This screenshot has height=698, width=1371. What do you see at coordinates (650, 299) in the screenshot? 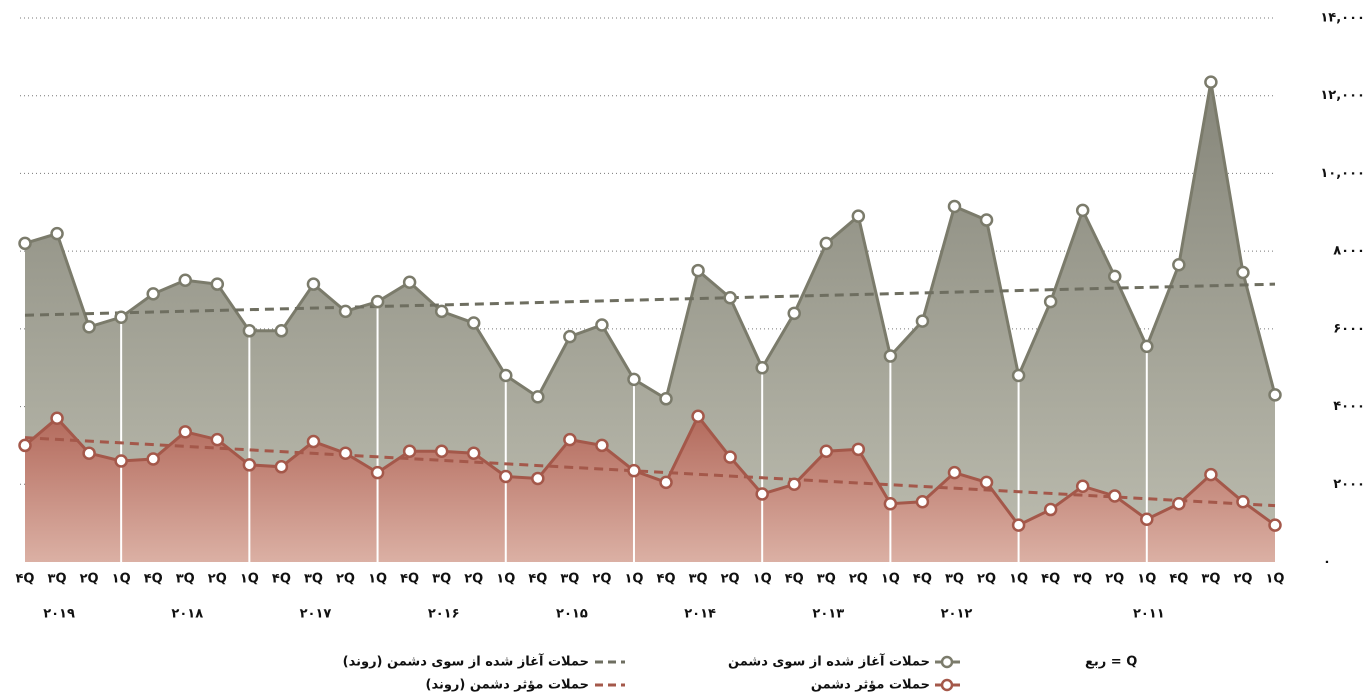
I see `trend-line` at bounding box center [650, 299].